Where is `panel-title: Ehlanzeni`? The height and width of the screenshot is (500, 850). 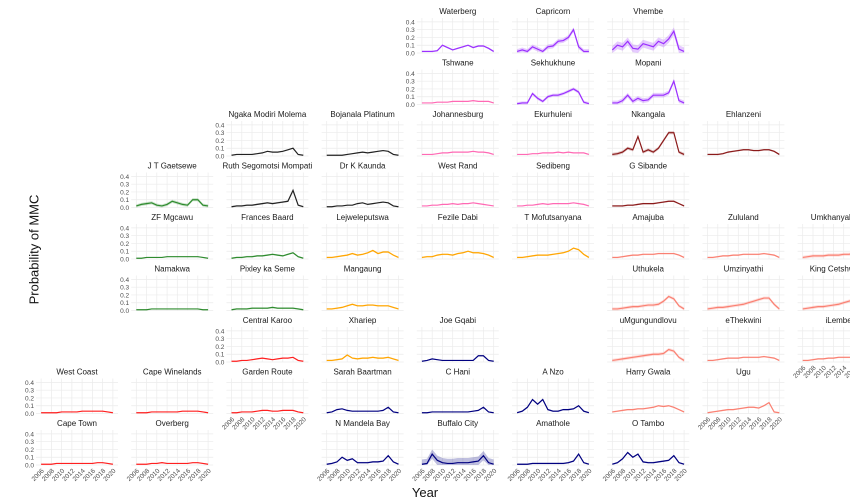 panel-title: Ehlanzeni is located at coordinates (743, 114).